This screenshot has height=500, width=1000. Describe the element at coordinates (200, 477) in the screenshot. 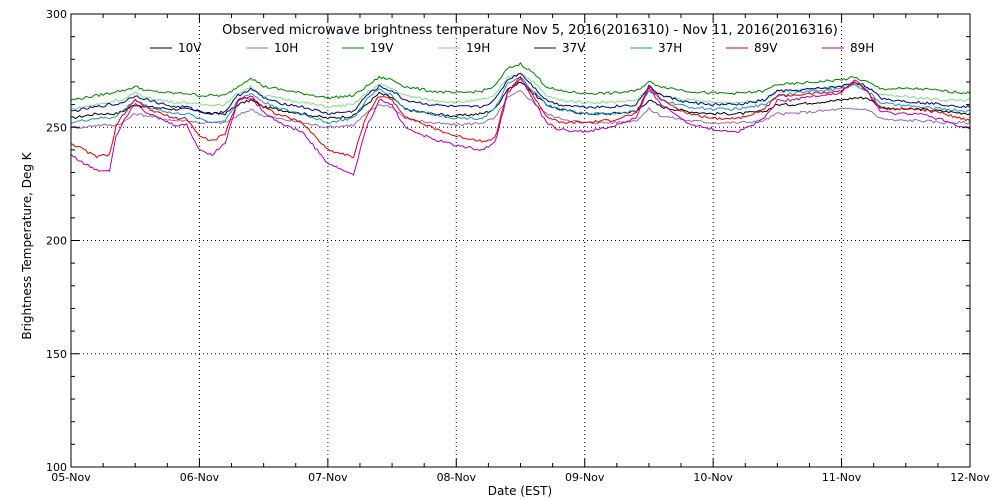

I see `x-tick-label: 06-Nov` at that location.